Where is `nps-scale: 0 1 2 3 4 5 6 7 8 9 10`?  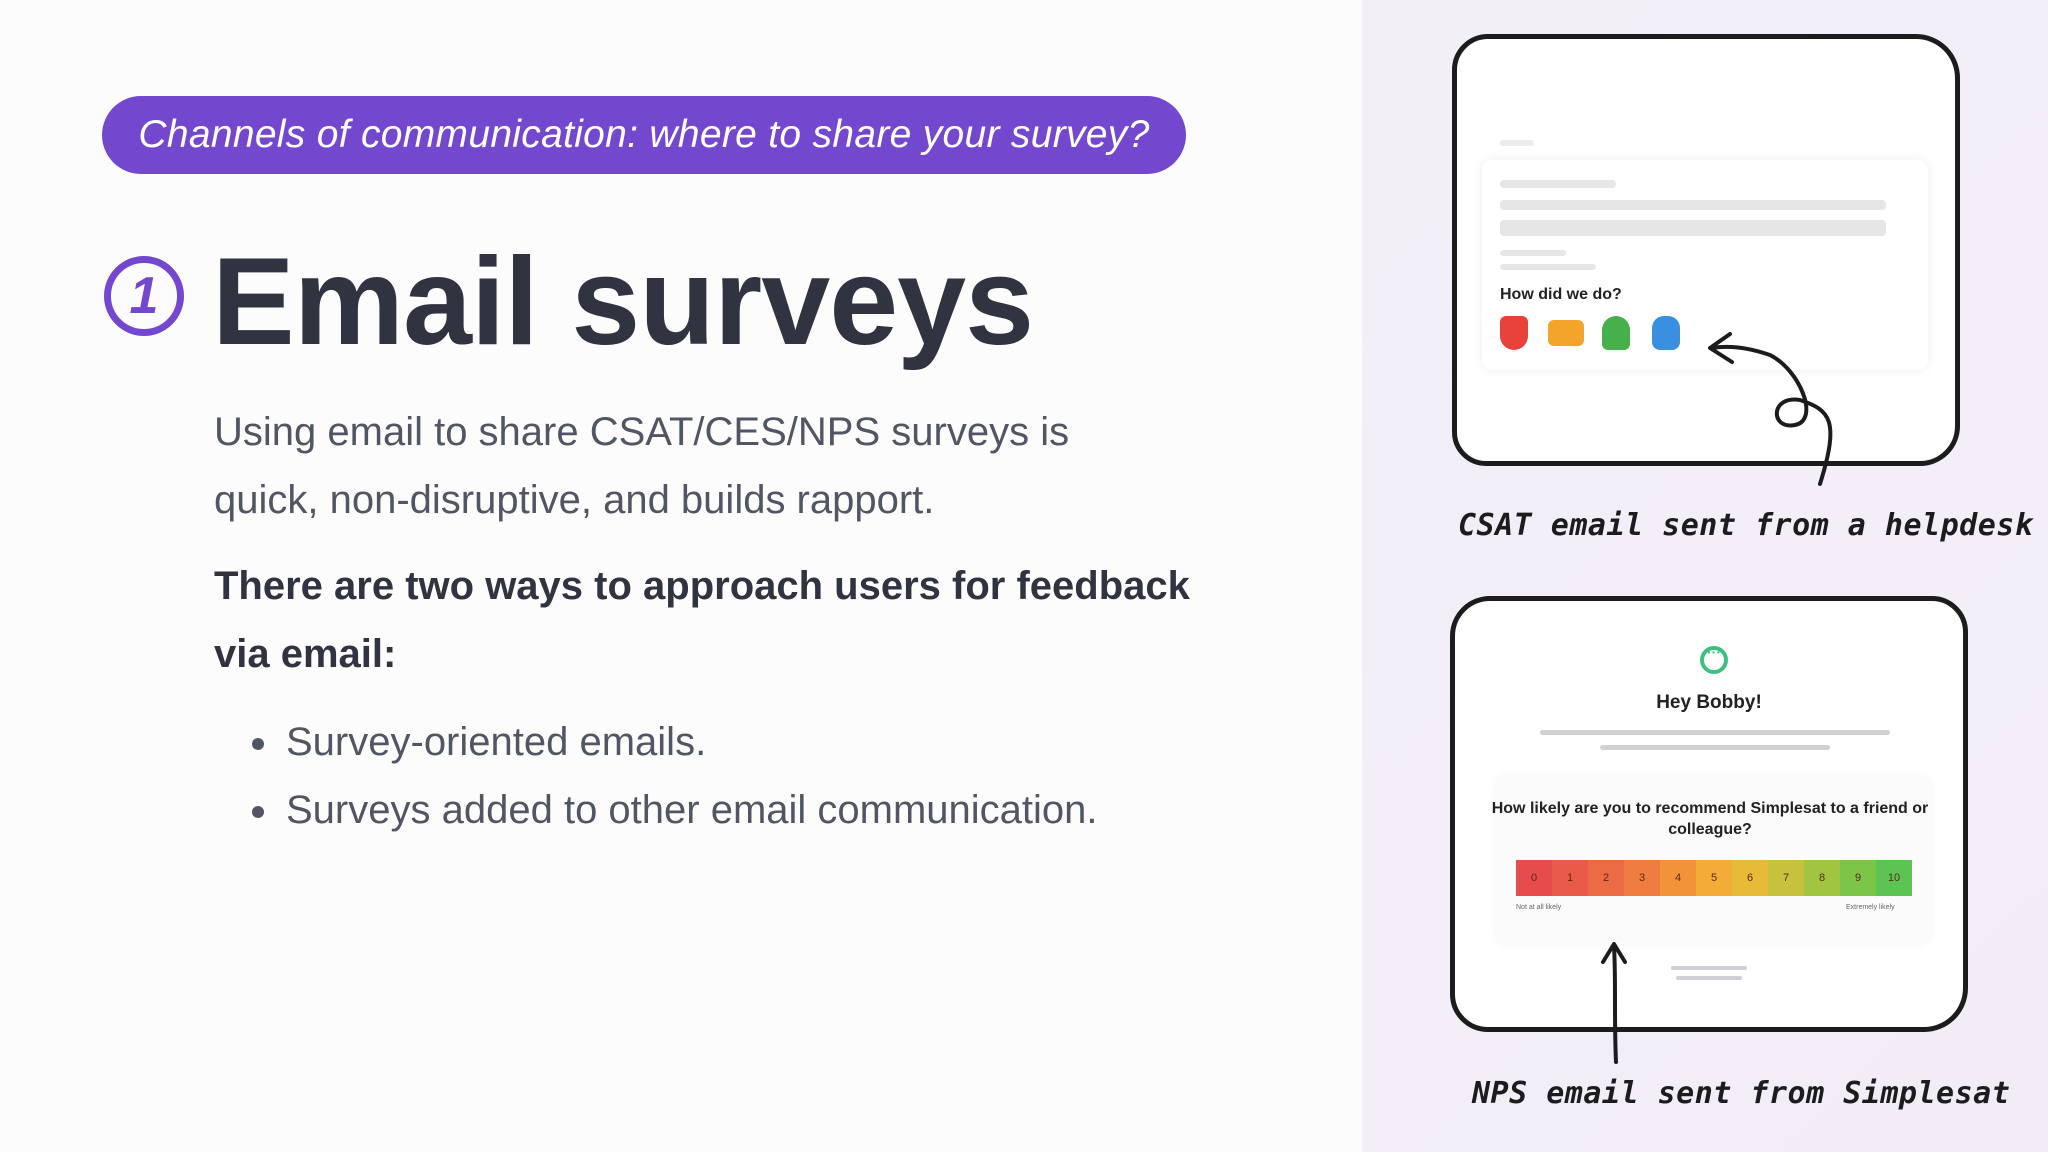
nps-scale: 0 1 2 3 4 5 6 7 8 9 10 is located at coordinates (1714, 878).